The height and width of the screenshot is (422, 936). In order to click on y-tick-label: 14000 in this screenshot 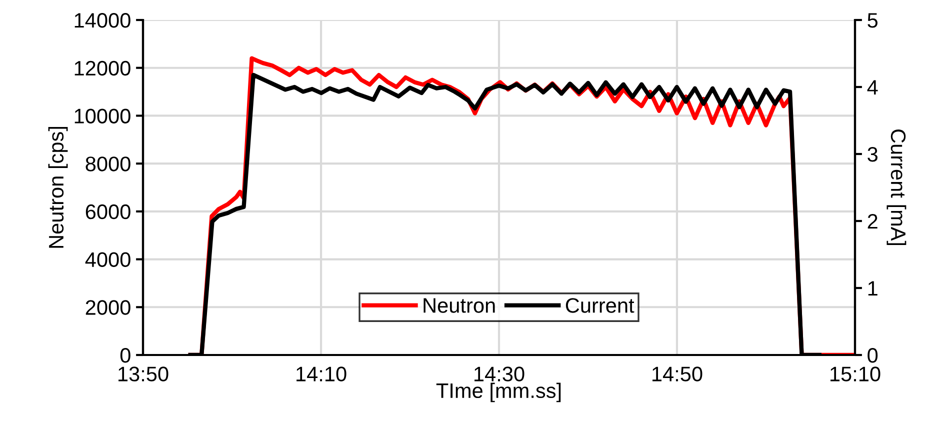, I will do `click(102, 20)`.